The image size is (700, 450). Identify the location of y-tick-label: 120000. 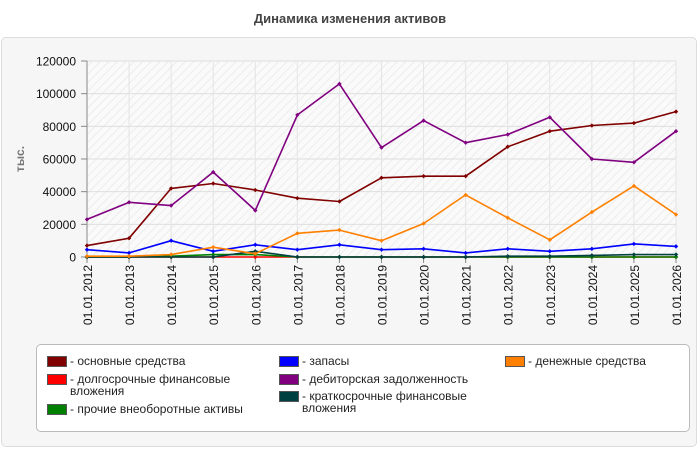
(56, 62).